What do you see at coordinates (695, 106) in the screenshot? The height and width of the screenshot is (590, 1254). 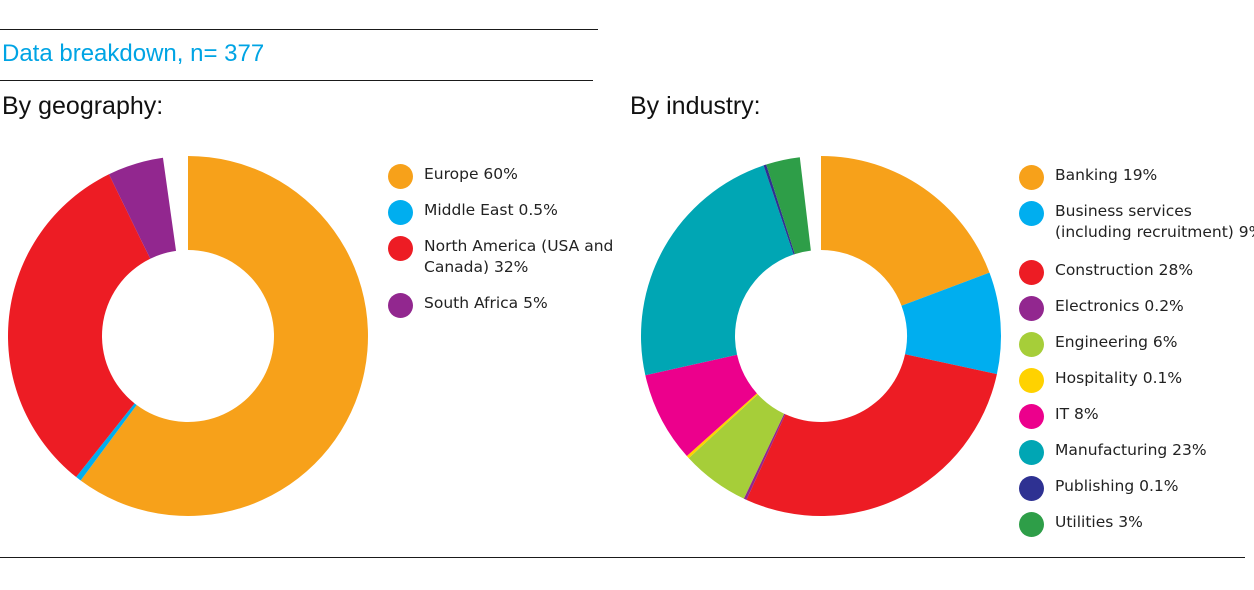 I see `industry-chart-title: By industry:` at bounding box center [695, 106].